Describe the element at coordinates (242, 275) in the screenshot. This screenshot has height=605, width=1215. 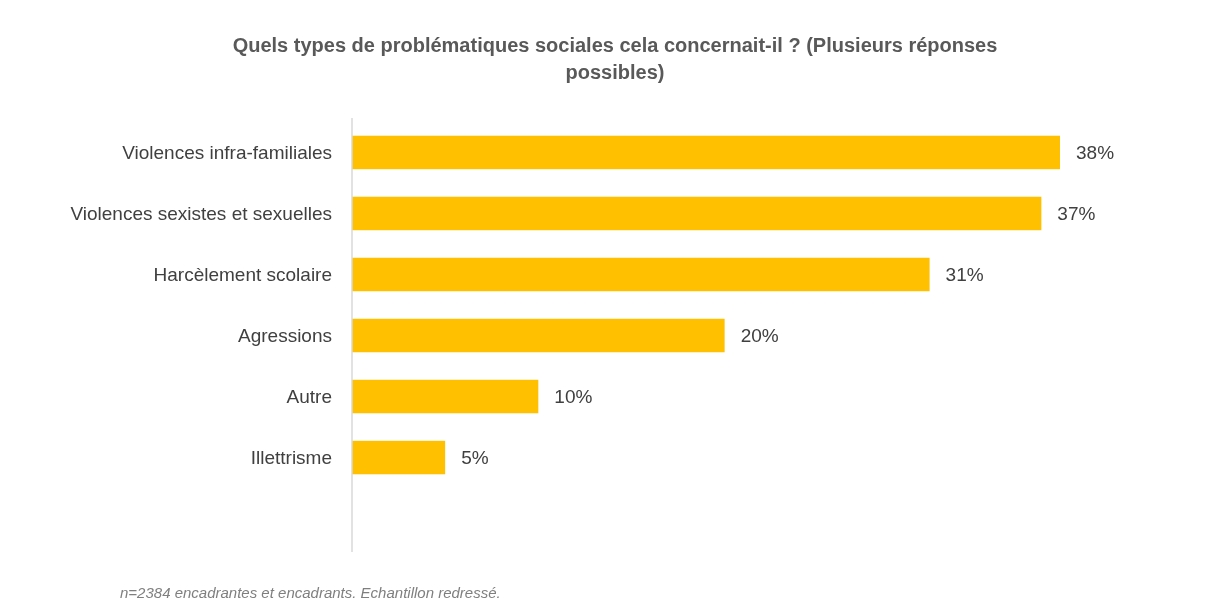
I see `y-tick-label: Harcèlement scolaire` at that location.